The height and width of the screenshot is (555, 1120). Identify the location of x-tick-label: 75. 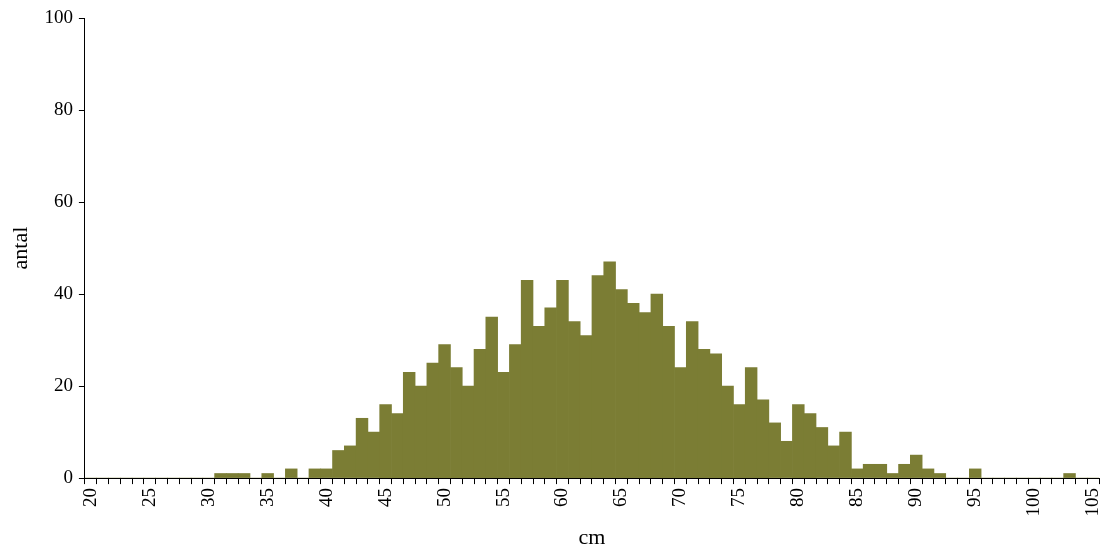
(738, 498).